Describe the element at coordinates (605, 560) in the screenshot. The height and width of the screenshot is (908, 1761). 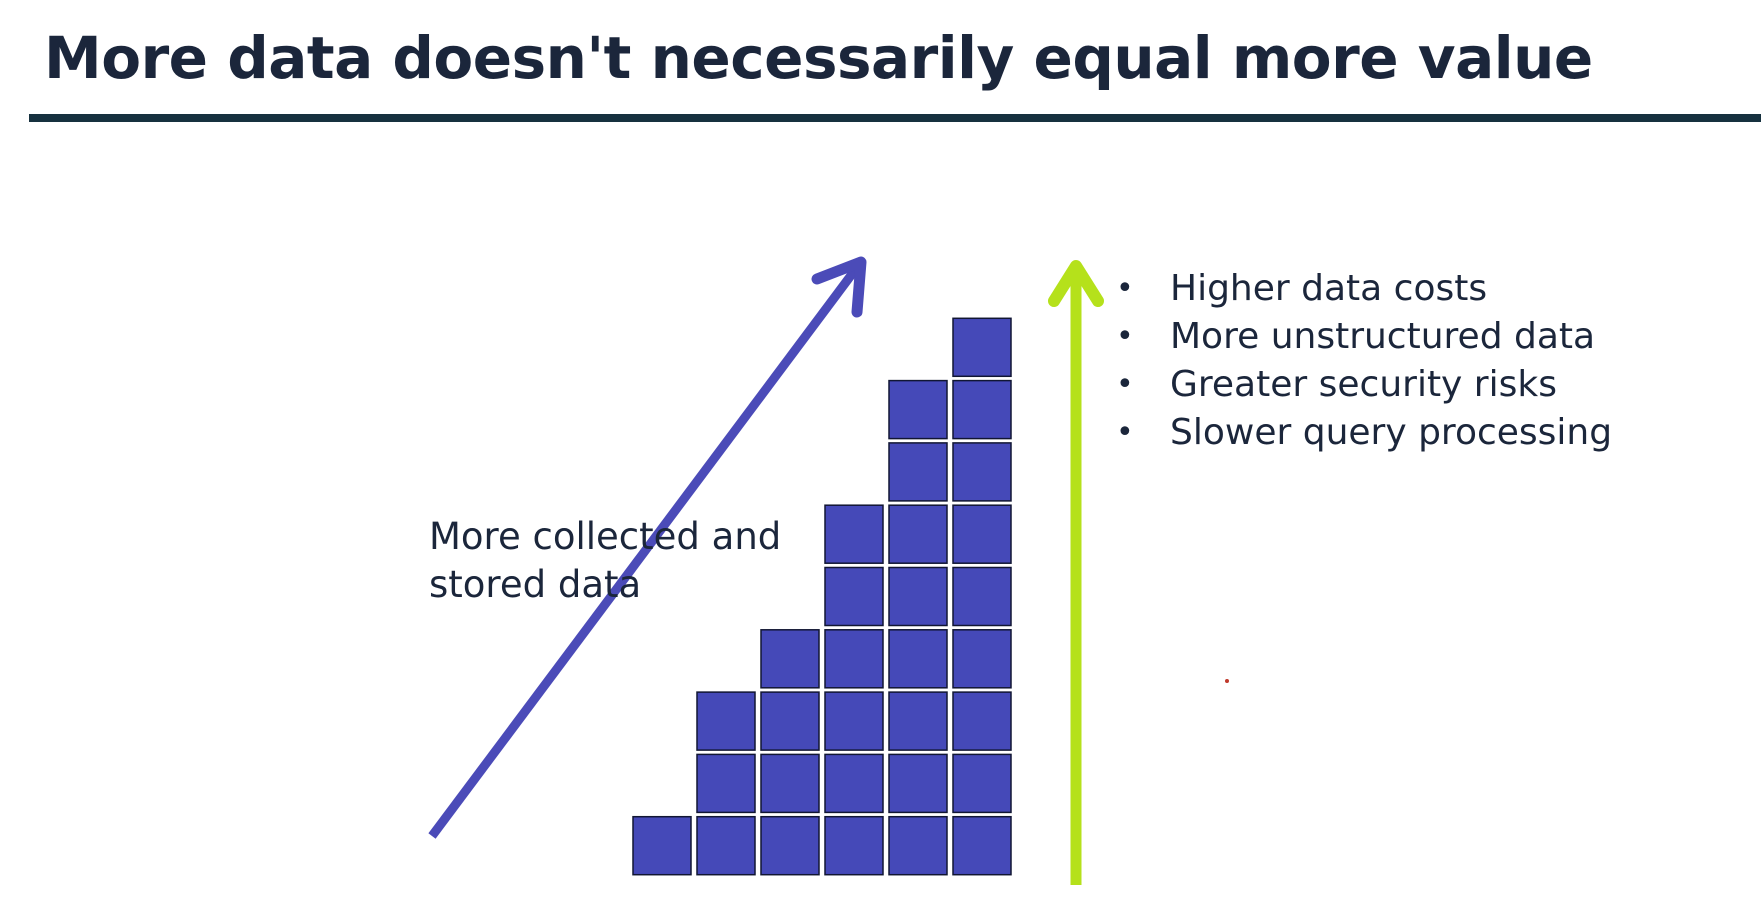
I see `collected-data-label: More collected and stored data` at that location.